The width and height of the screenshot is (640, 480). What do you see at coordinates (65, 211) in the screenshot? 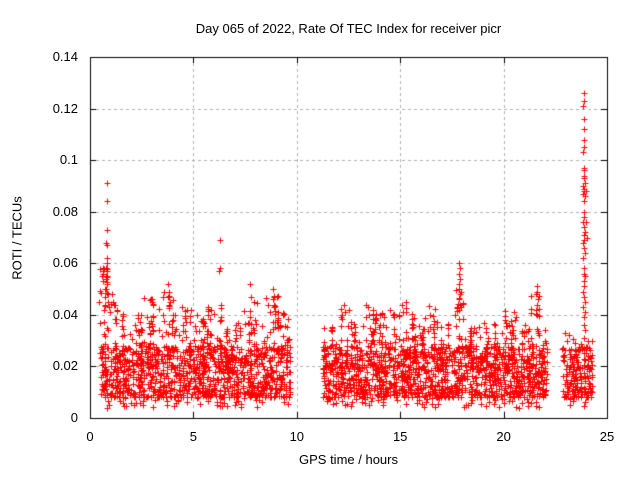
I see `y-tick-label: 0.08` at bounding box center [65, 211].